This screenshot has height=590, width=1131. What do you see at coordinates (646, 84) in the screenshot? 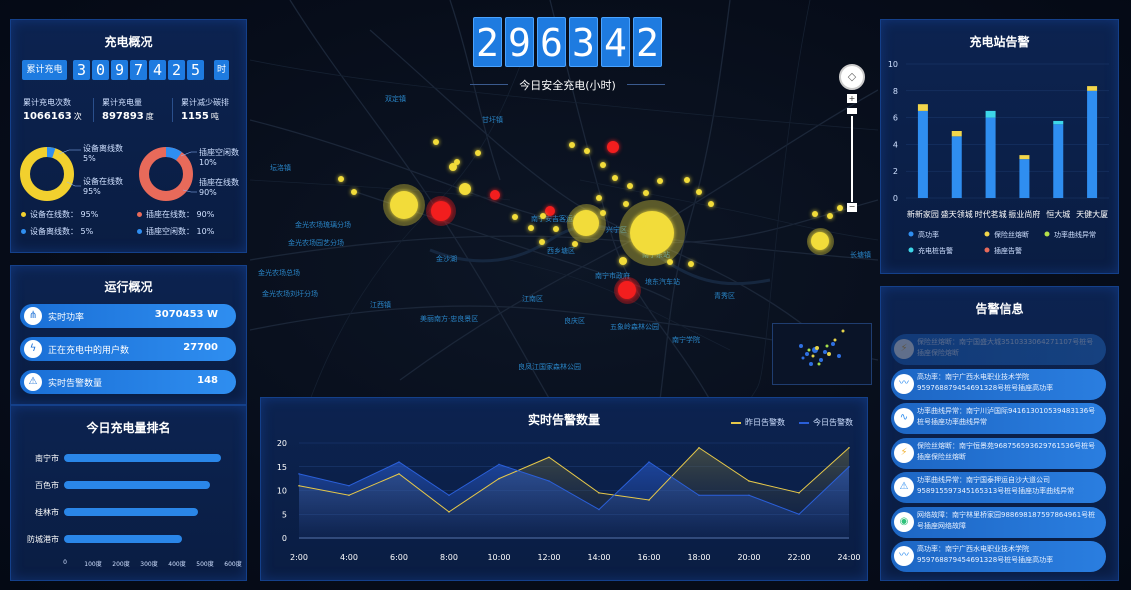
I see `label-rule-right` at bounding box center [646, 84].